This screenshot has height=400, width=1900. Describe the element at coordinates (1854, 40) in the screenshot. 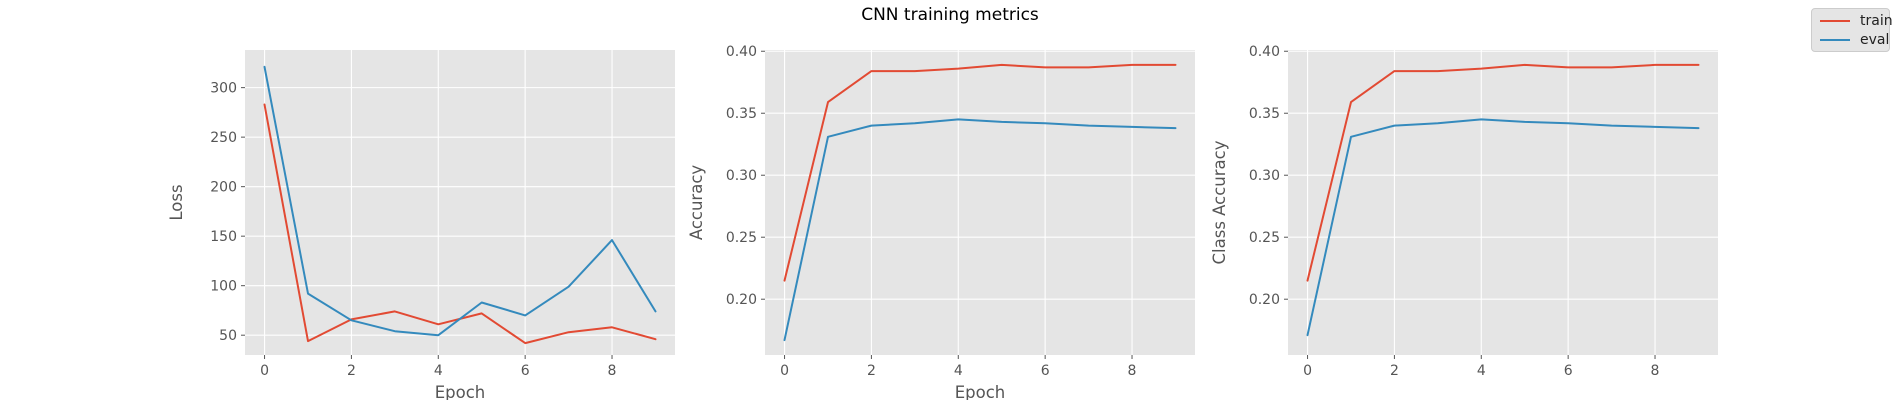

I see `legend-entry-eval: eval` at that location.